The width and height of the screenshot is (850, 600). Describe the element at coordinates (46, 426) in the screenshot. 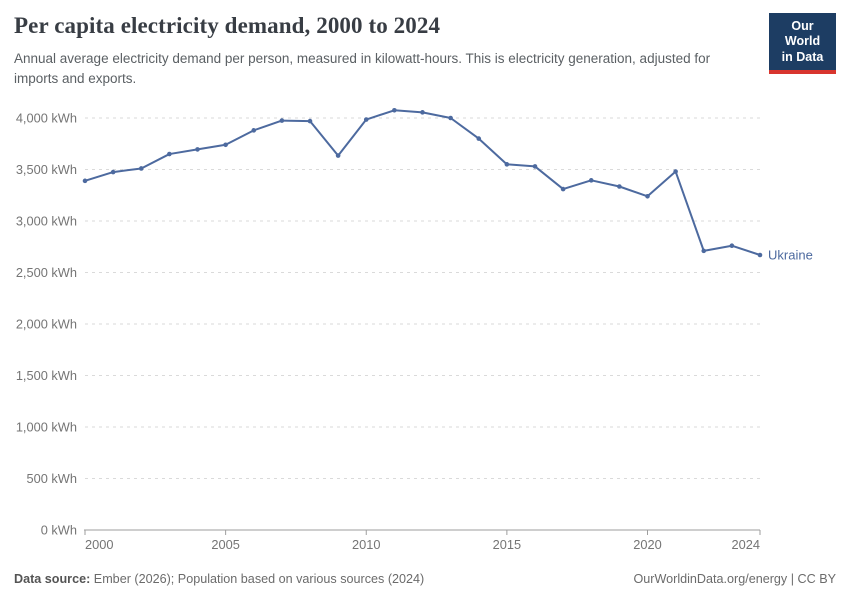

I see `y-tick-label: 1,000 kWh` at that location.